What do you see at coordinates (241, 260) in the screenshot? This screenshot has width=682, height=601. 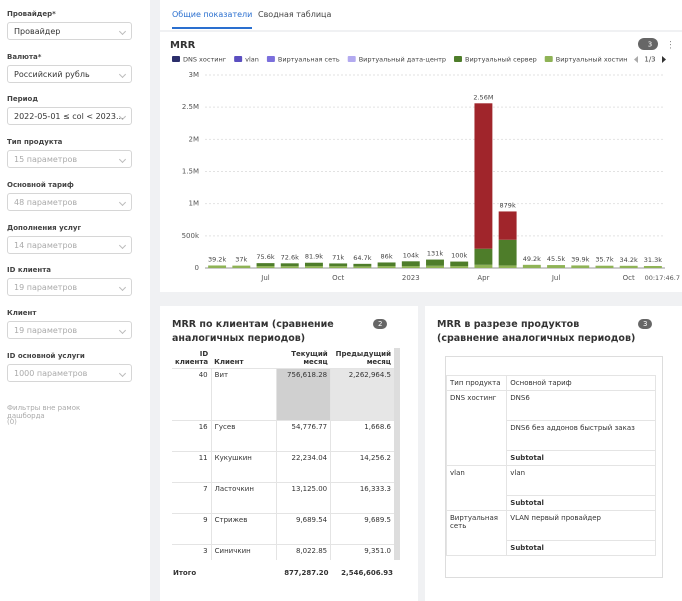 I see `bar-total-label: 37k` at bounding box center [241, 260].